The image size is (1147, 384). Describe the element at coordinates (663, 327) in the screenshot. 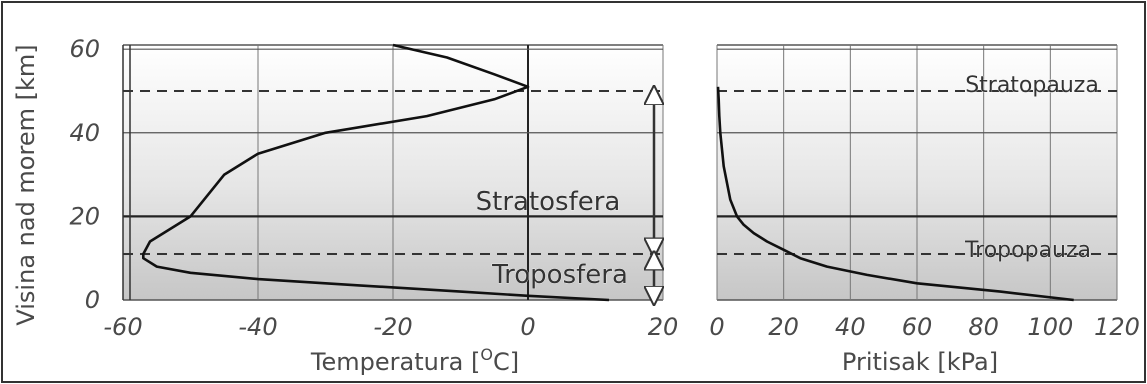

I see `temperature-x-tick-label: 20` at that location.